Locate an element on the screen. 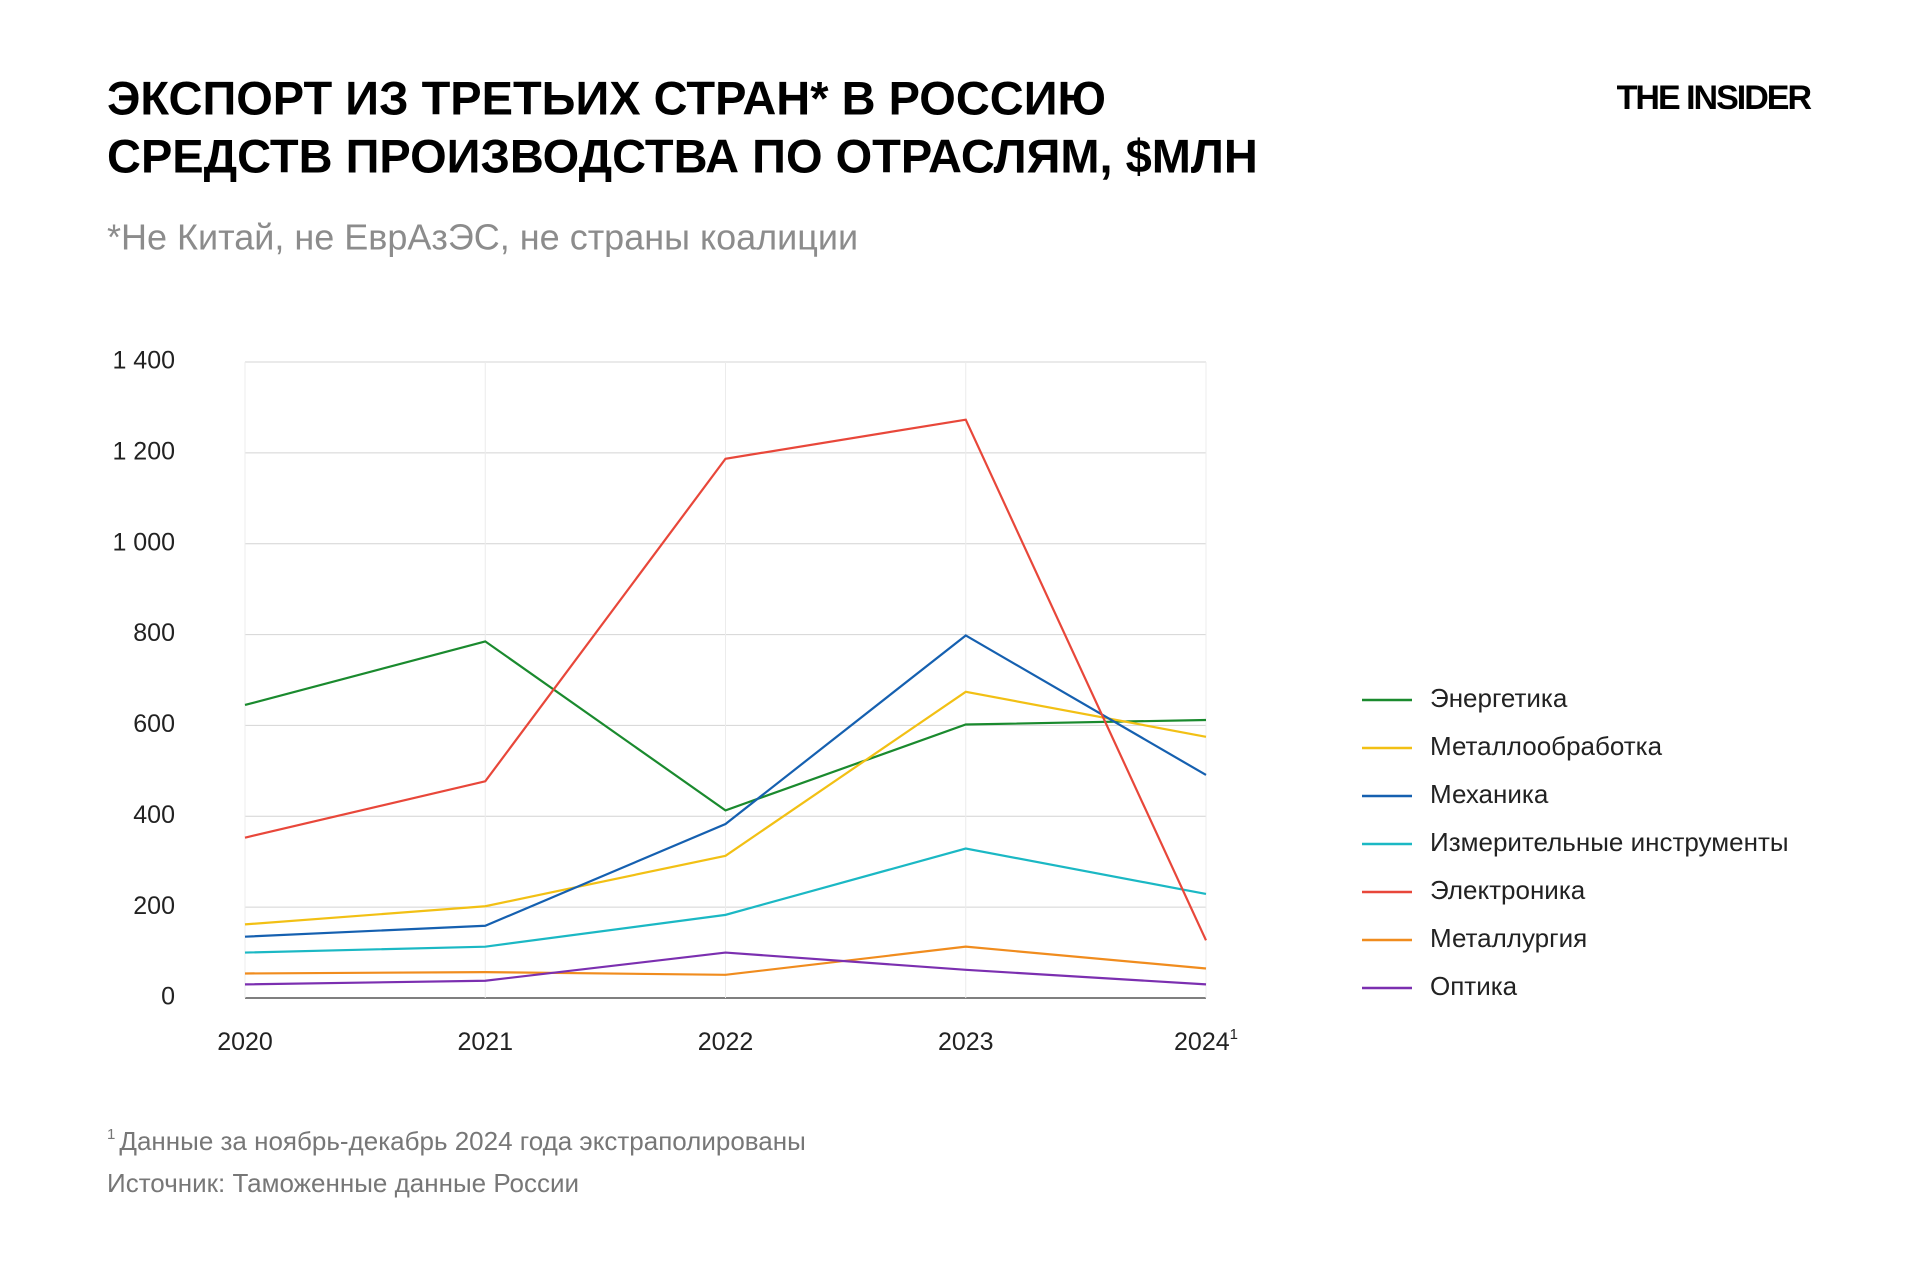  y-tick-label: 600 is located at coordinates (154, 724).